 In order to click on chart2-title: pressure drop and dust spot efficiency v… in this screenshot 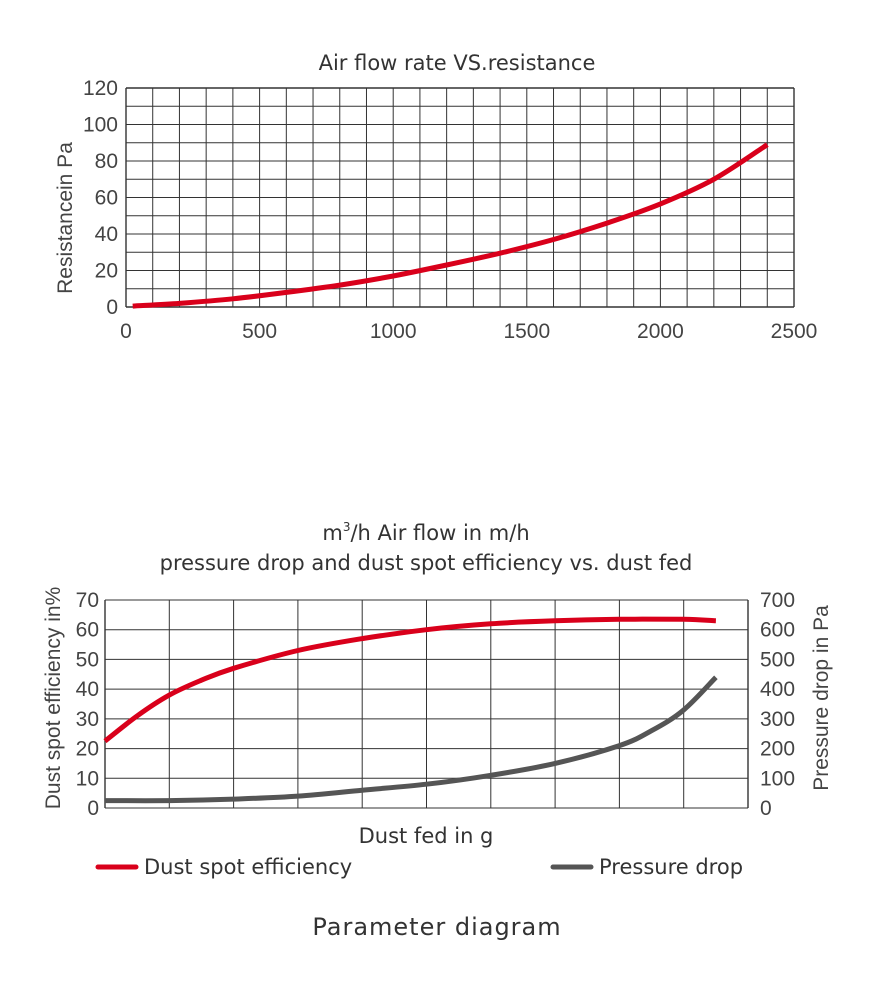, I will do `click(426, 563)`.